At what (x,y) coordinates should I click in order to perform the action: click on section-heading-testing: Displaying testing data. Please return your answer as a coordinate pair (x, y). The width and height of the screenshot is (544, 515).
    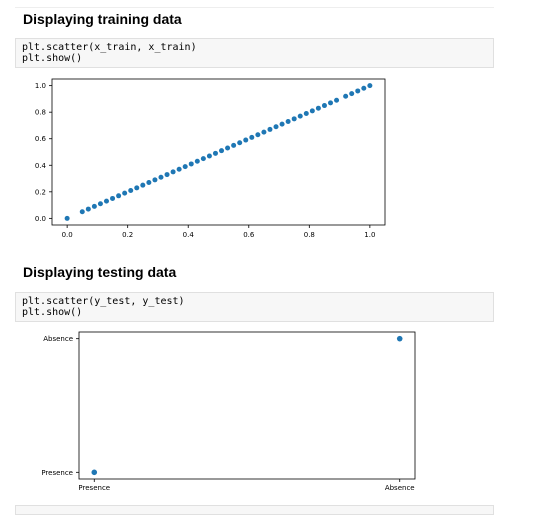
    Looking at the image, I should click on (100, 272).